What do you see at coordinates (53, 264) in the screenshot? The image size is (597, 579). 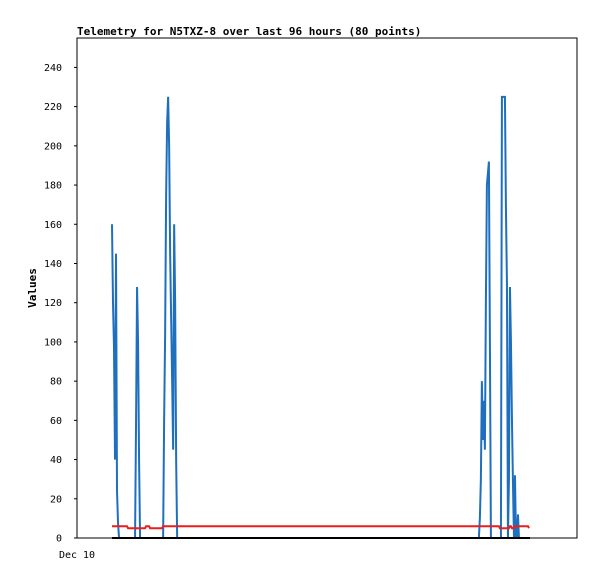 I see `y-tick-label: 140` at bounding box center [53, 264].